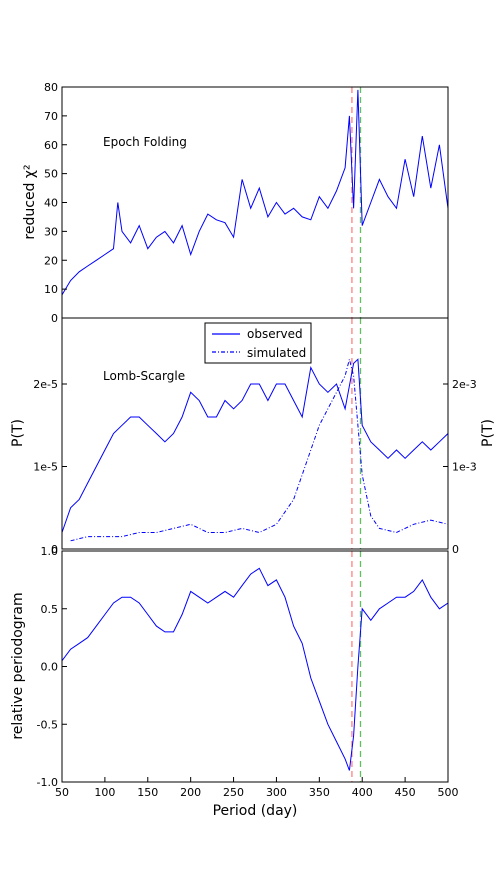 The image size is (498, 872). I want to click on x-tick-label: 200, so click(190, 792).